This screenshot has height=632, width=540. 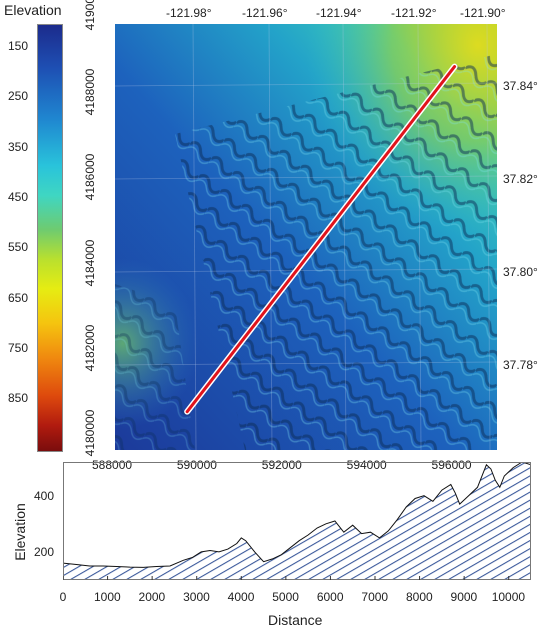 What do you see at coordinates (285, 597) in the screenshot?
I see `profile-x-tick-label: 5000` at bounding box center [285, 597].